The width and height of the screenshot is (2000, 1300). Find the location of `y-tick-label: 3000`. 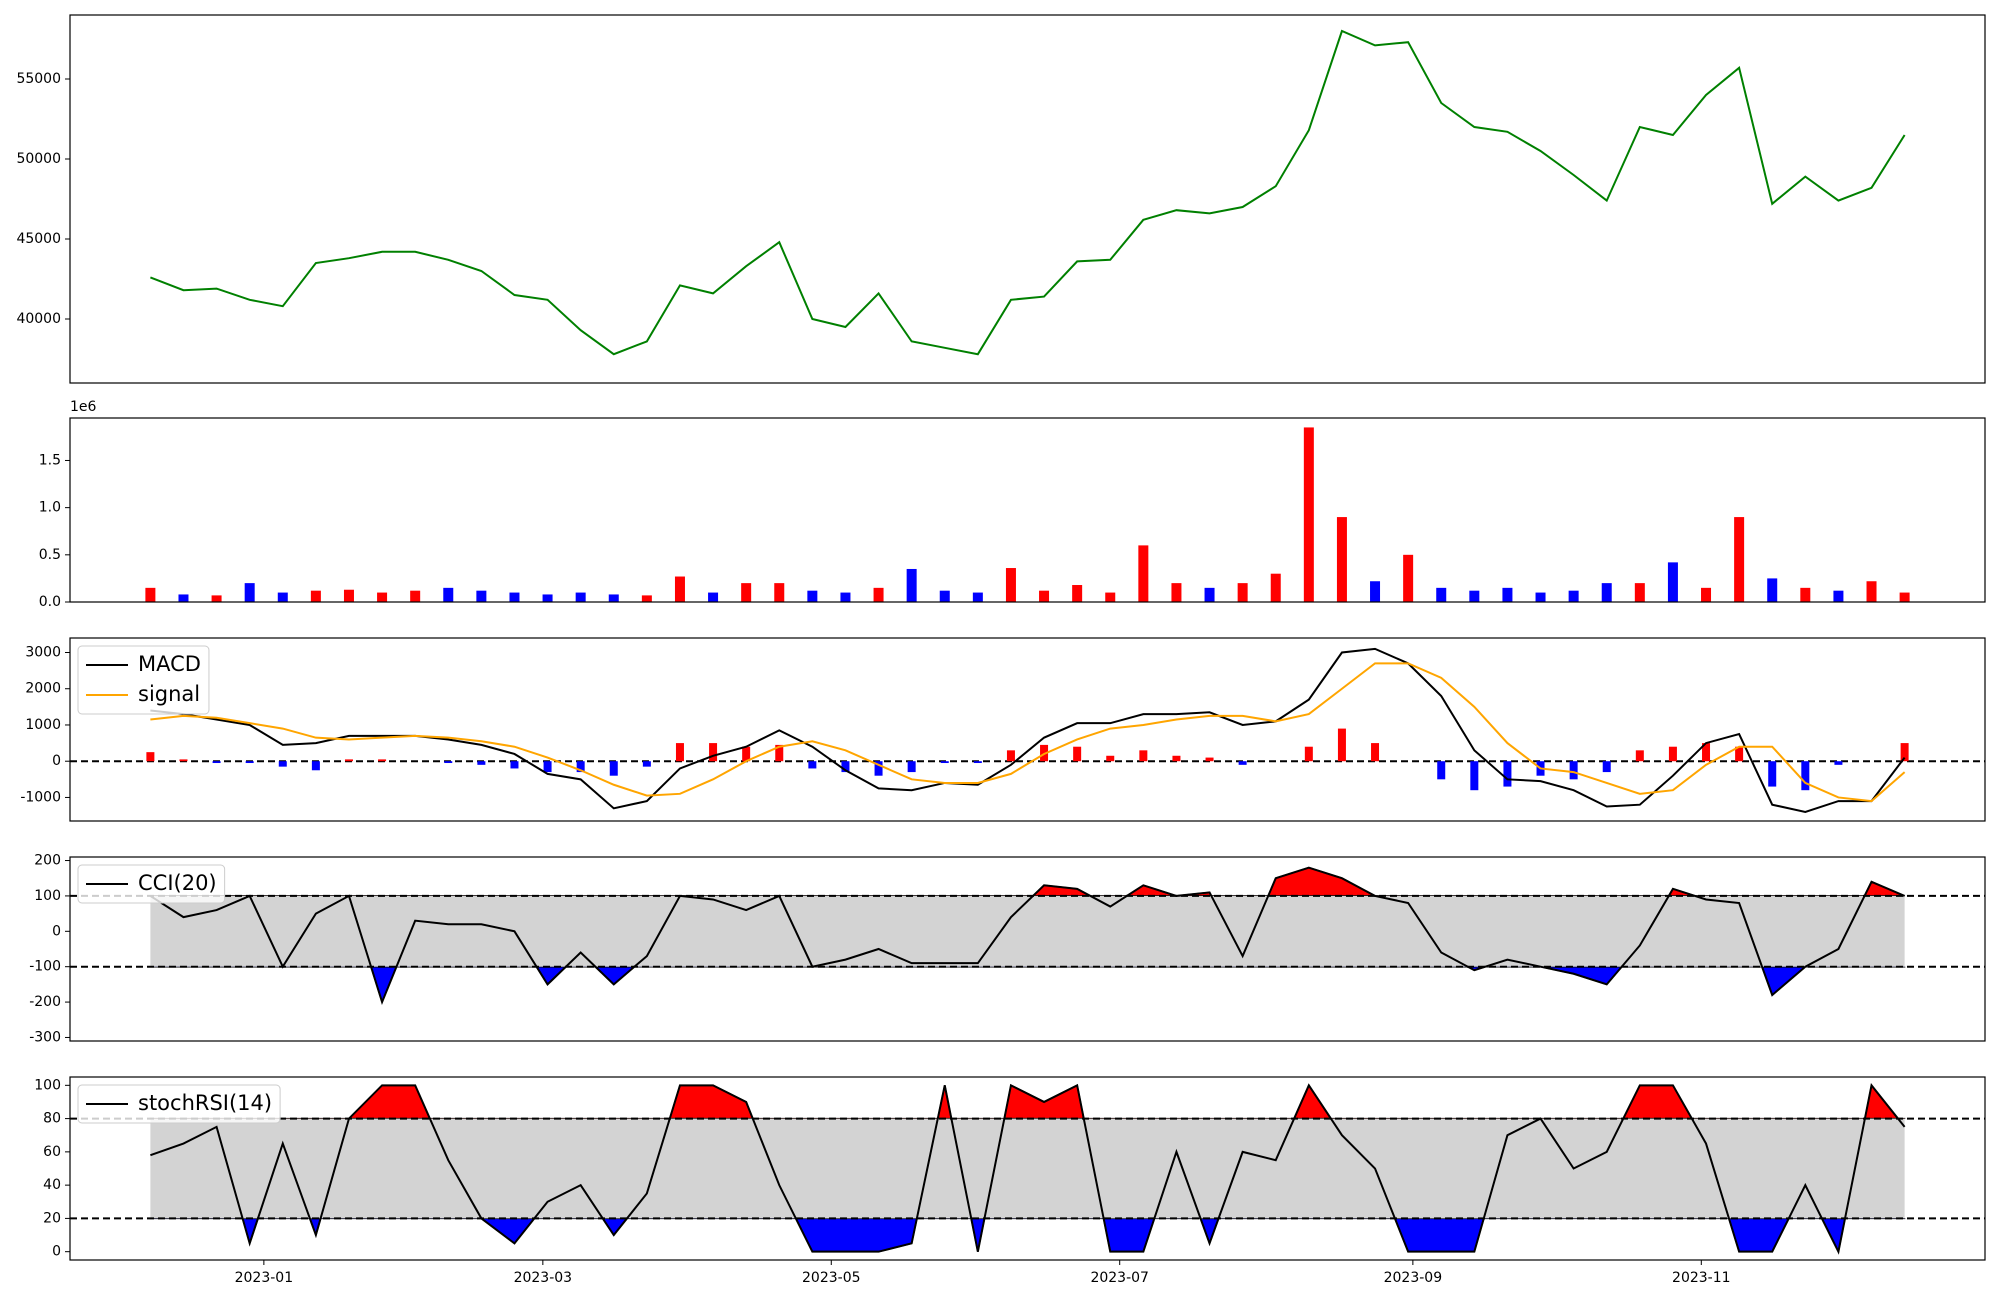

y-tick-label: 3000 is located at coordinates (43, 652).